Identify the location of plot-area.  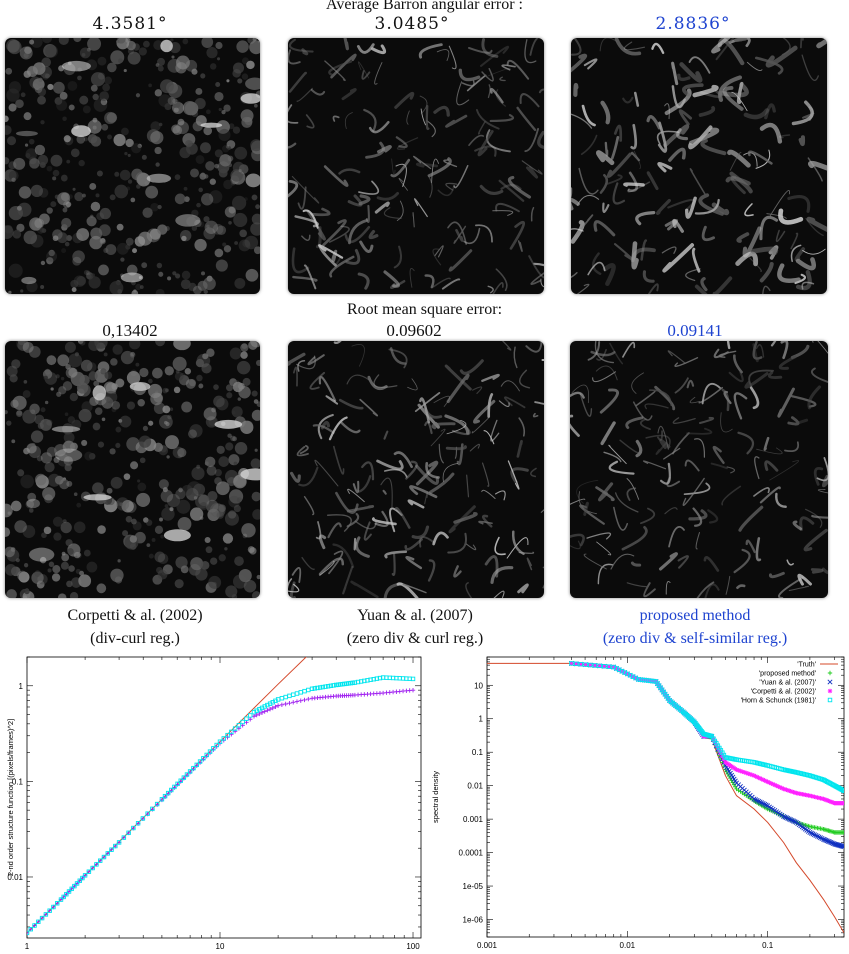
(665, 797).